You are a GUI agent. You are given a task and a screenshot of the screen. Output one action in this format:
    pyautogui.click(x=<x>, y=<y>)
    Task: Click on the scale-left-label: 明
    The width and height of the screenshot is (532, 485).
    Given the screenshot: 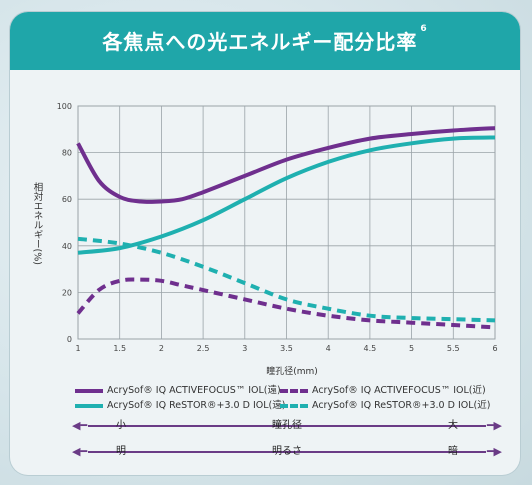 What is the action you would take?
    pyautogui.click(x=121, y=451)
    